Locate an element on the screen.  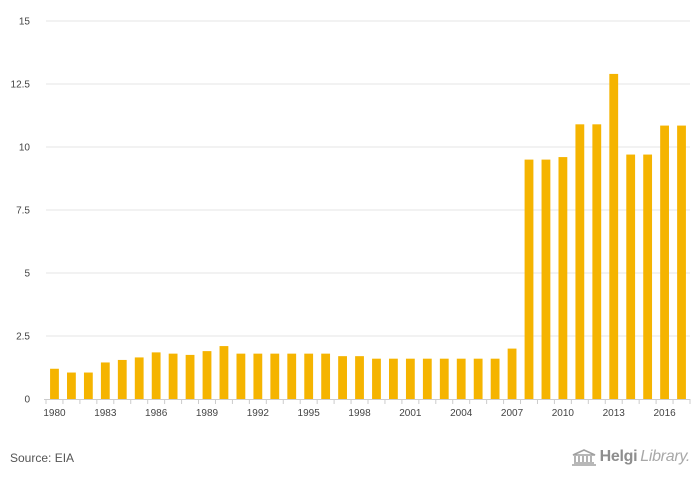
bar-2000 is located at coordinates (393, 378).